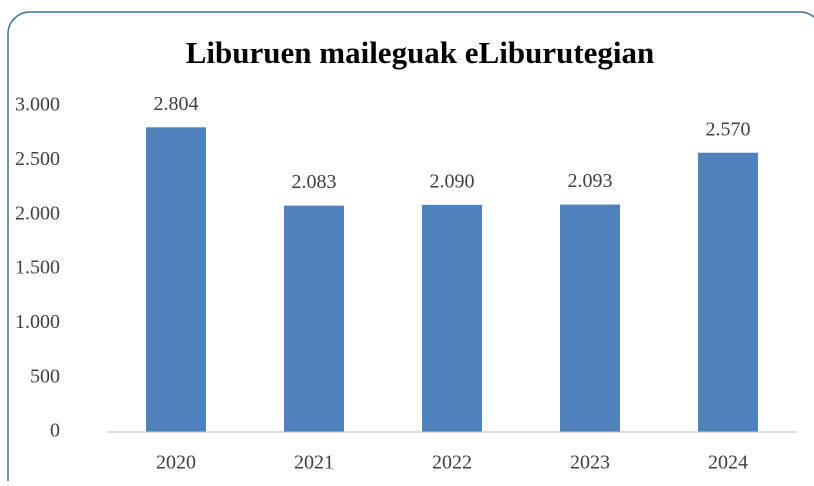 The height and width of the screenshot is (486, 814). Describe the element at coordinates (176, 463) in the screenshot. I see `x-tick-label: 2020` at that location.